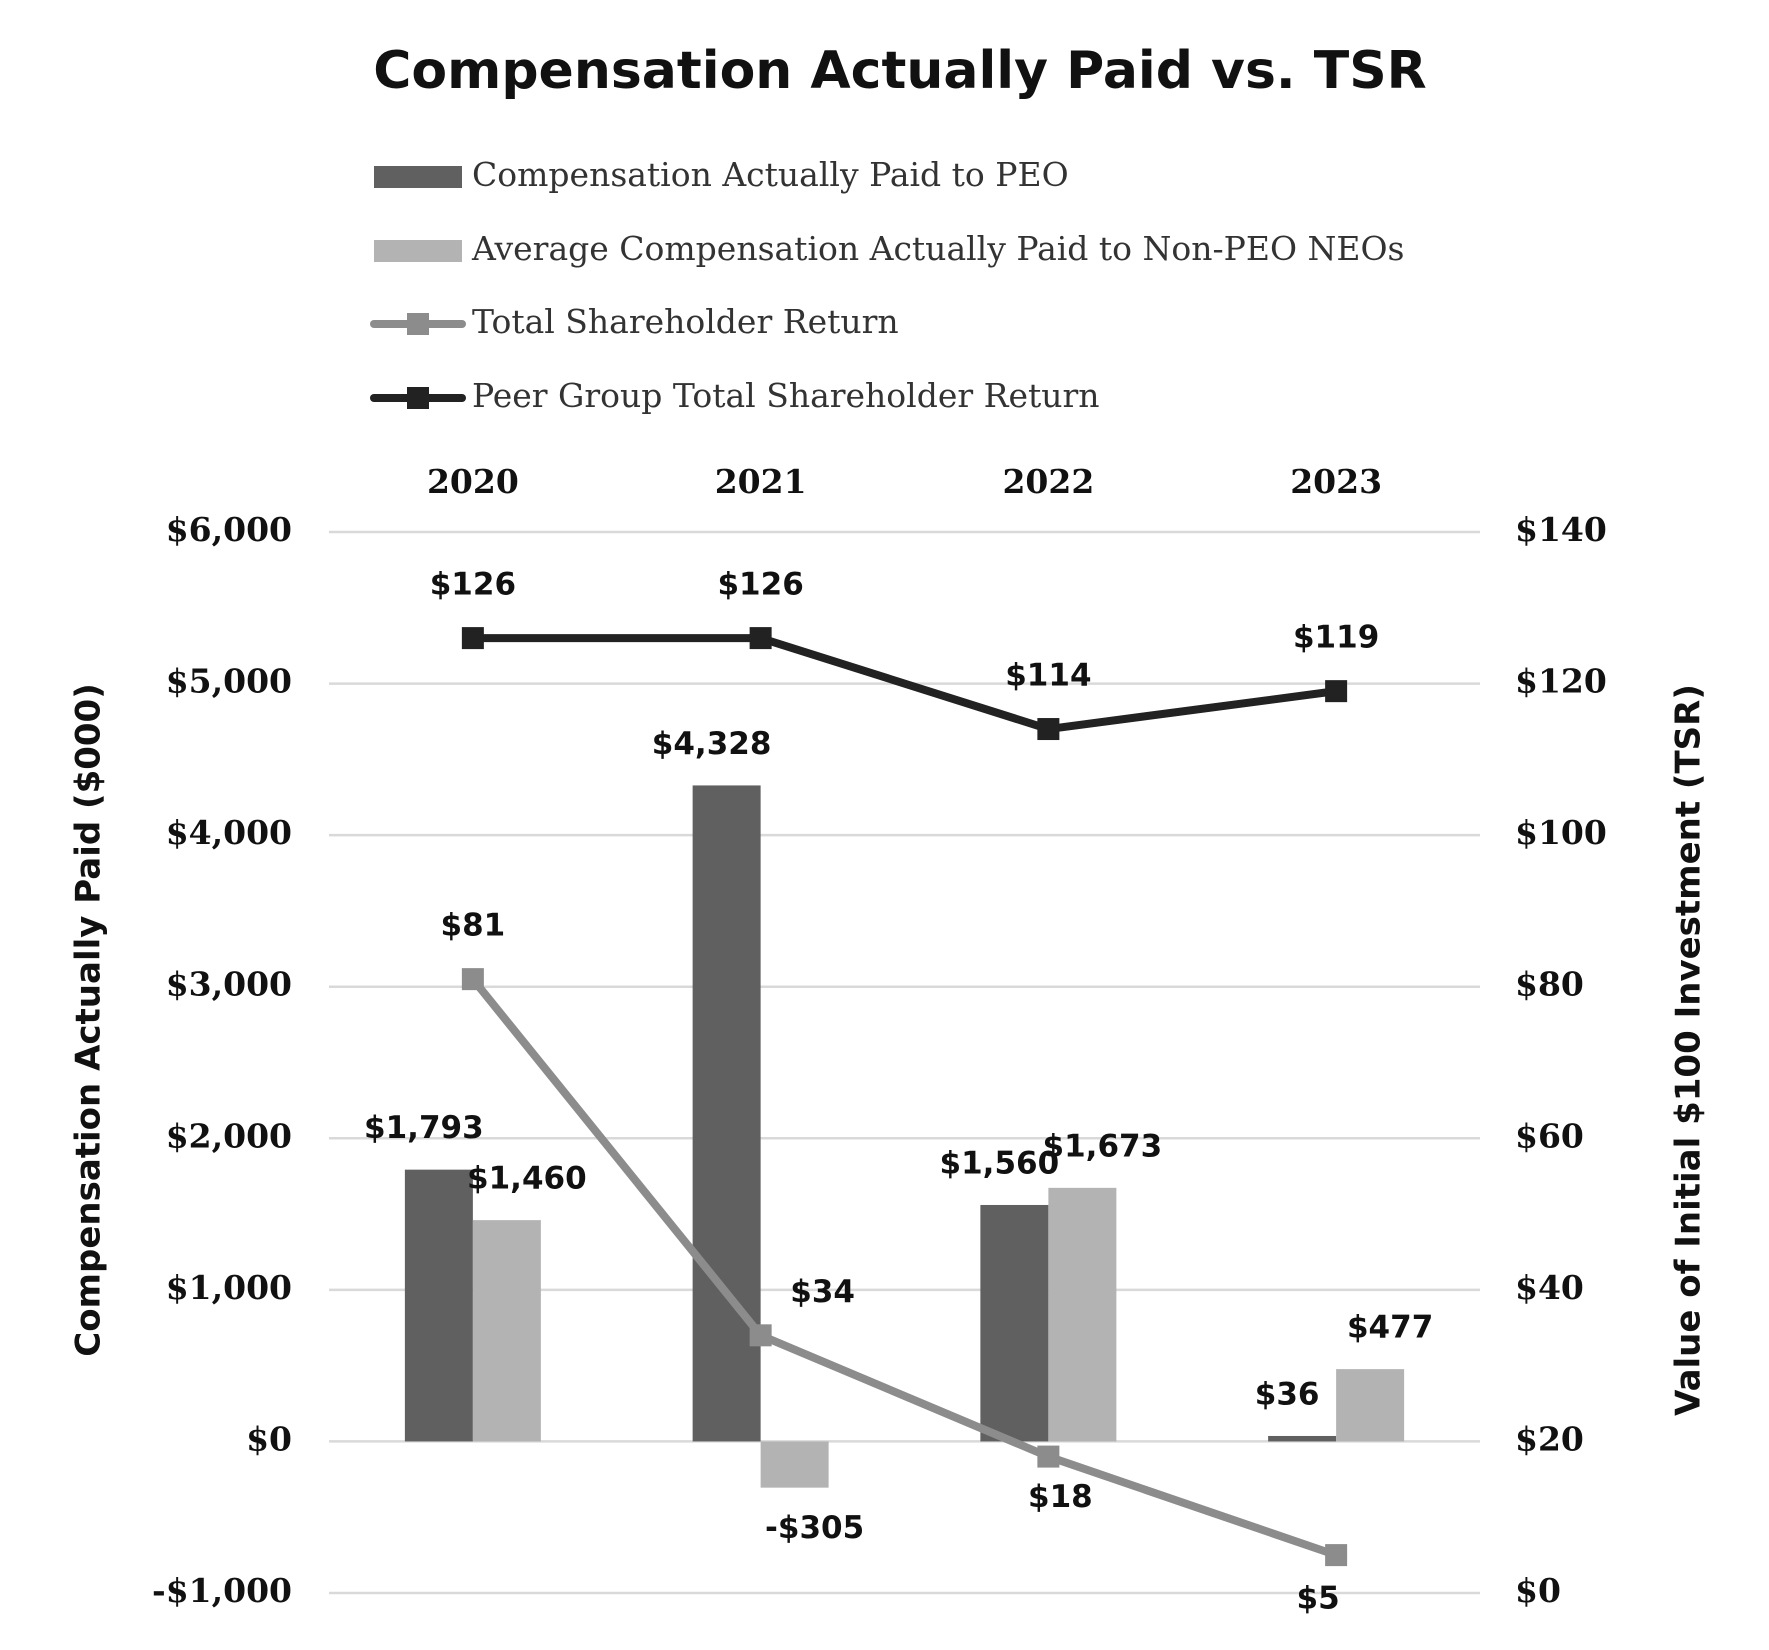 This screenshot has height=1650, width=1769. What do you see at coordinates (1538, 1590) in the screenshot?
I see `y2-tick-label: $0` at bounding box center [1538, 1590].